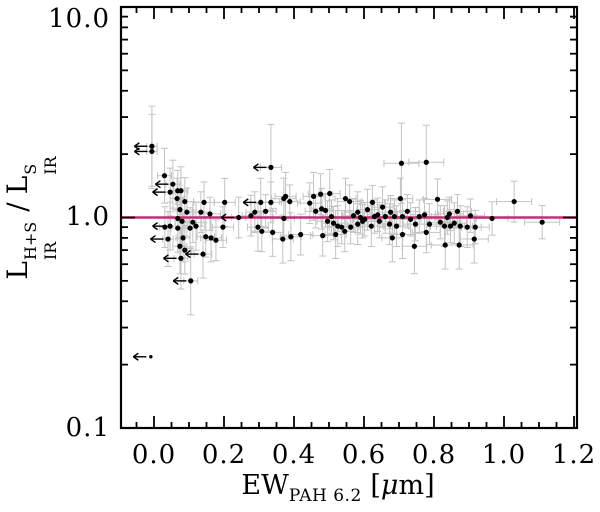 The width and height of the screenshot is (600, 512). Describe the element at coordinates (199, 251) in the screenshot. I see `limit-arrows` at that location.